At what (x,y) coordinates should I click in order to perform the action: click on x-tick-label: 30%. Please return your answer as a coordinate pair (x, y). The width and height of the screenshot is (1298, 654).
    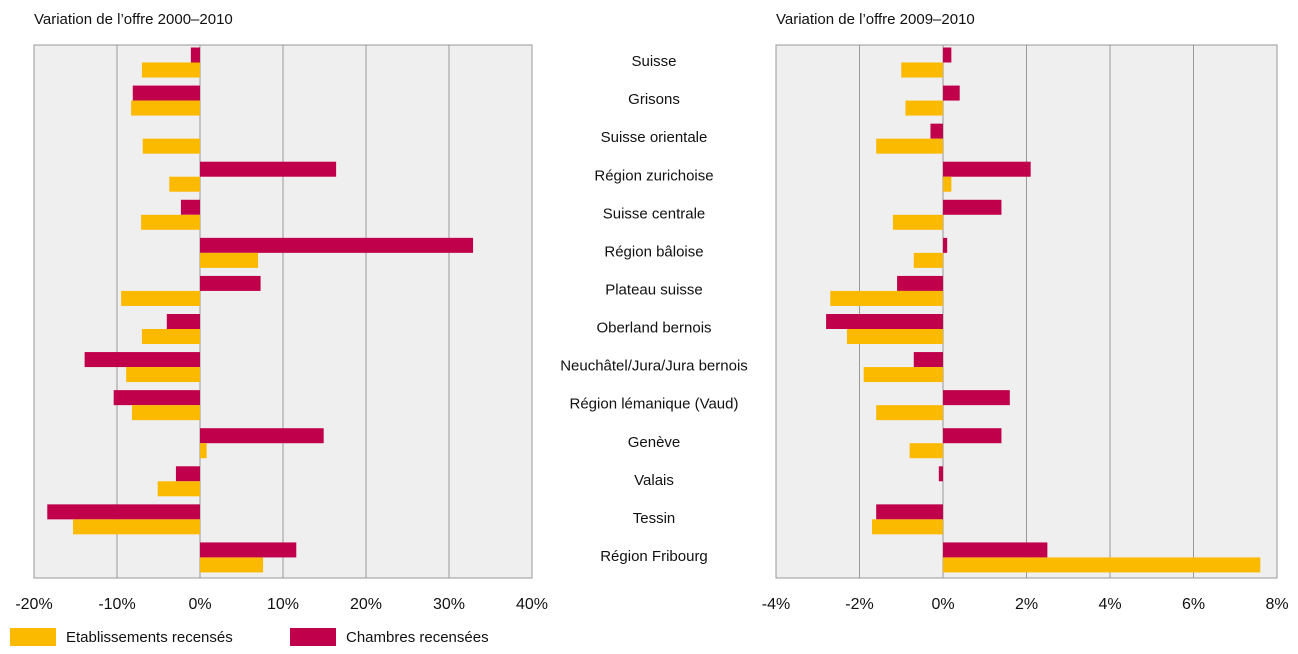
    Looking at the image, I should click on (449, 604).